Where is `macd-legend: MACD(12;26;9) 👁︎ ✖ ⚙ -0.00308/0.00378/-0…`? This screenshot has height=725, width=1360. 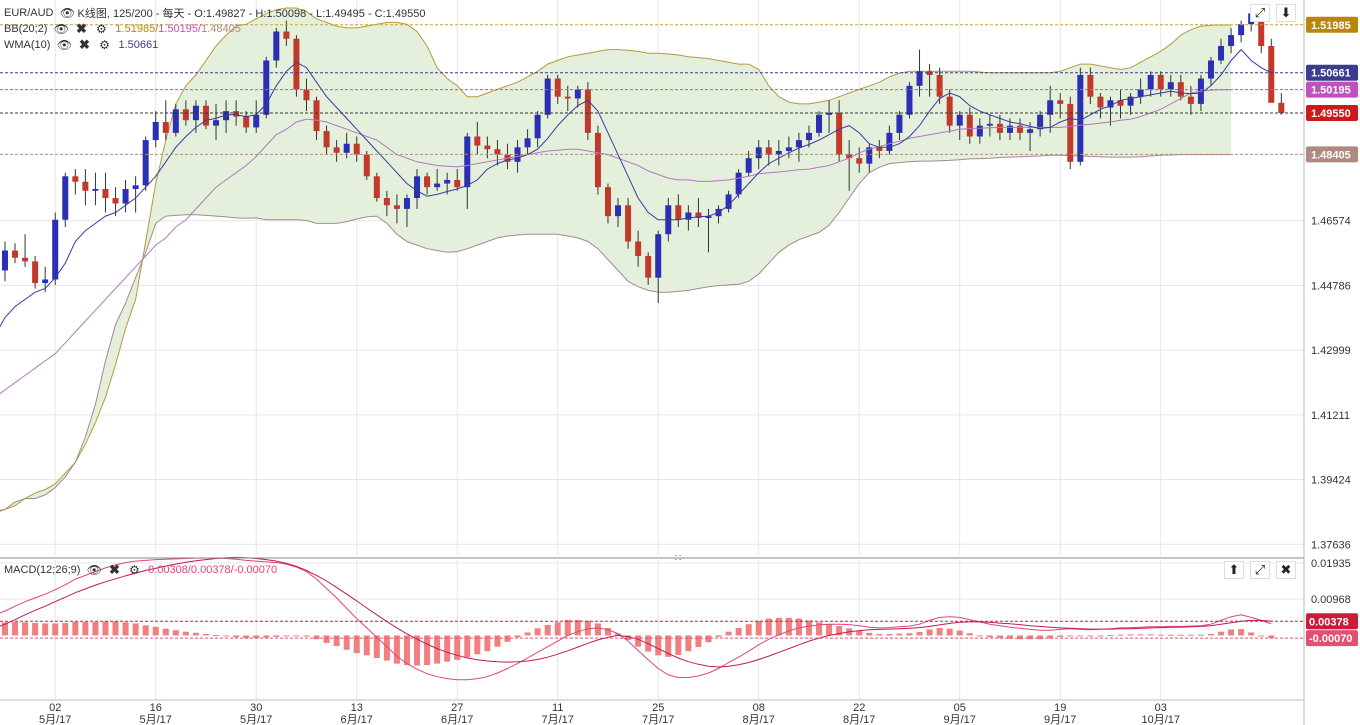 macd-legend: MACD(12;26;9) 👁︎ ✖ ⚙ -0.00308/0.00378/-0… is located at coordinates (140, 570).